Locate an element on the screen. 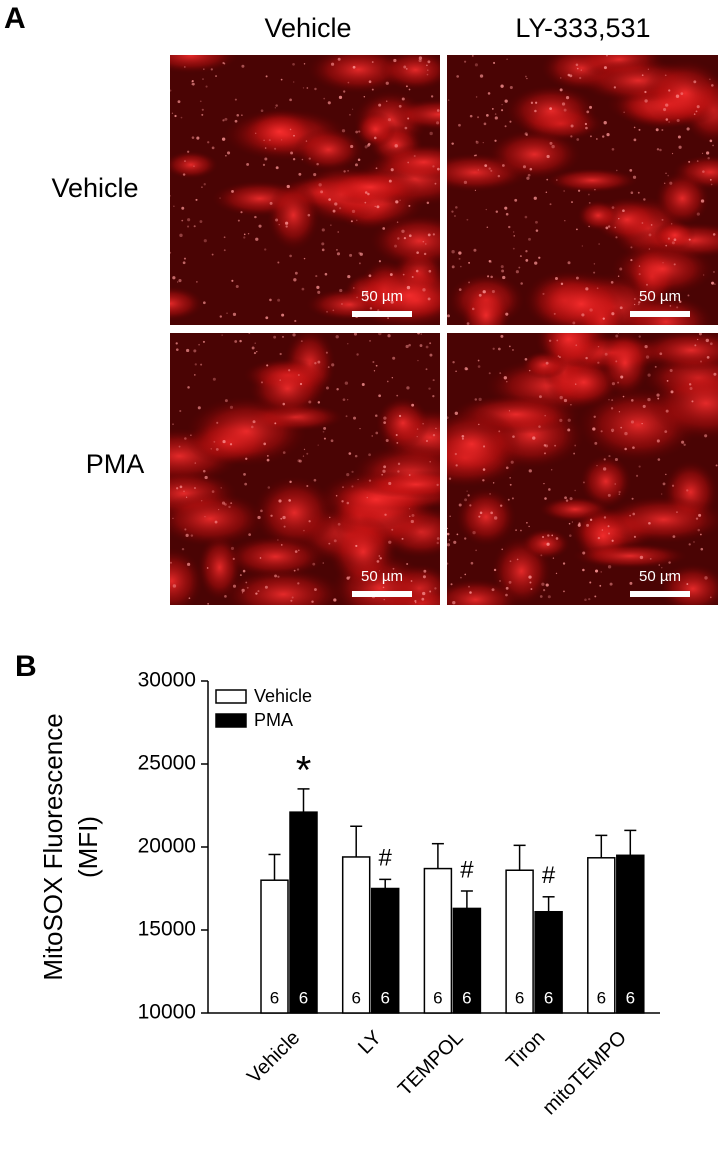  y-tick-label: 30000 is located at coordinates (167, 680).